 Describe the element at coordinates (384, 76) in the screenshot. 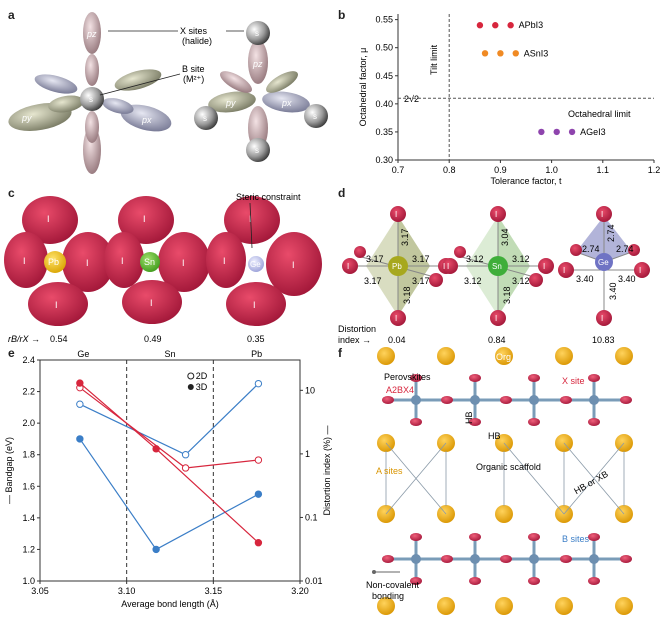

I see `y-tick-label: 0.45` at that location.